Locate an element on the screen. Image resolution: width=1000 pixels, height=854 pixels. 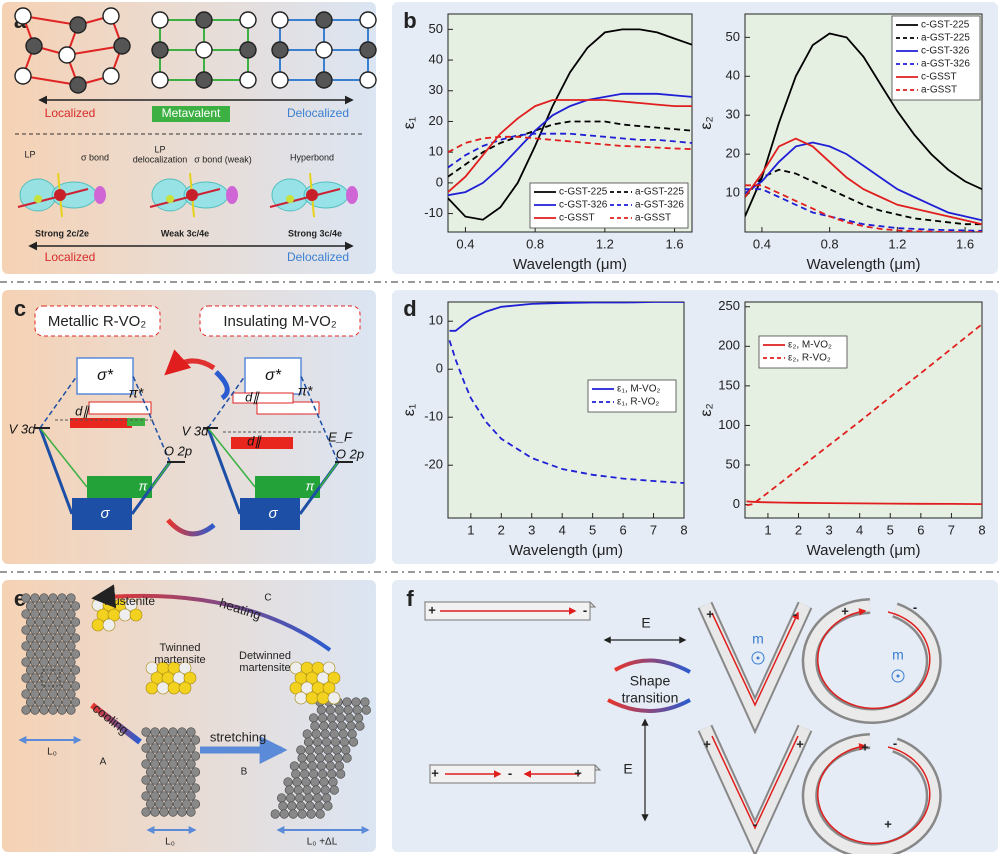
plot-frame is located at coordinates (863, 123).